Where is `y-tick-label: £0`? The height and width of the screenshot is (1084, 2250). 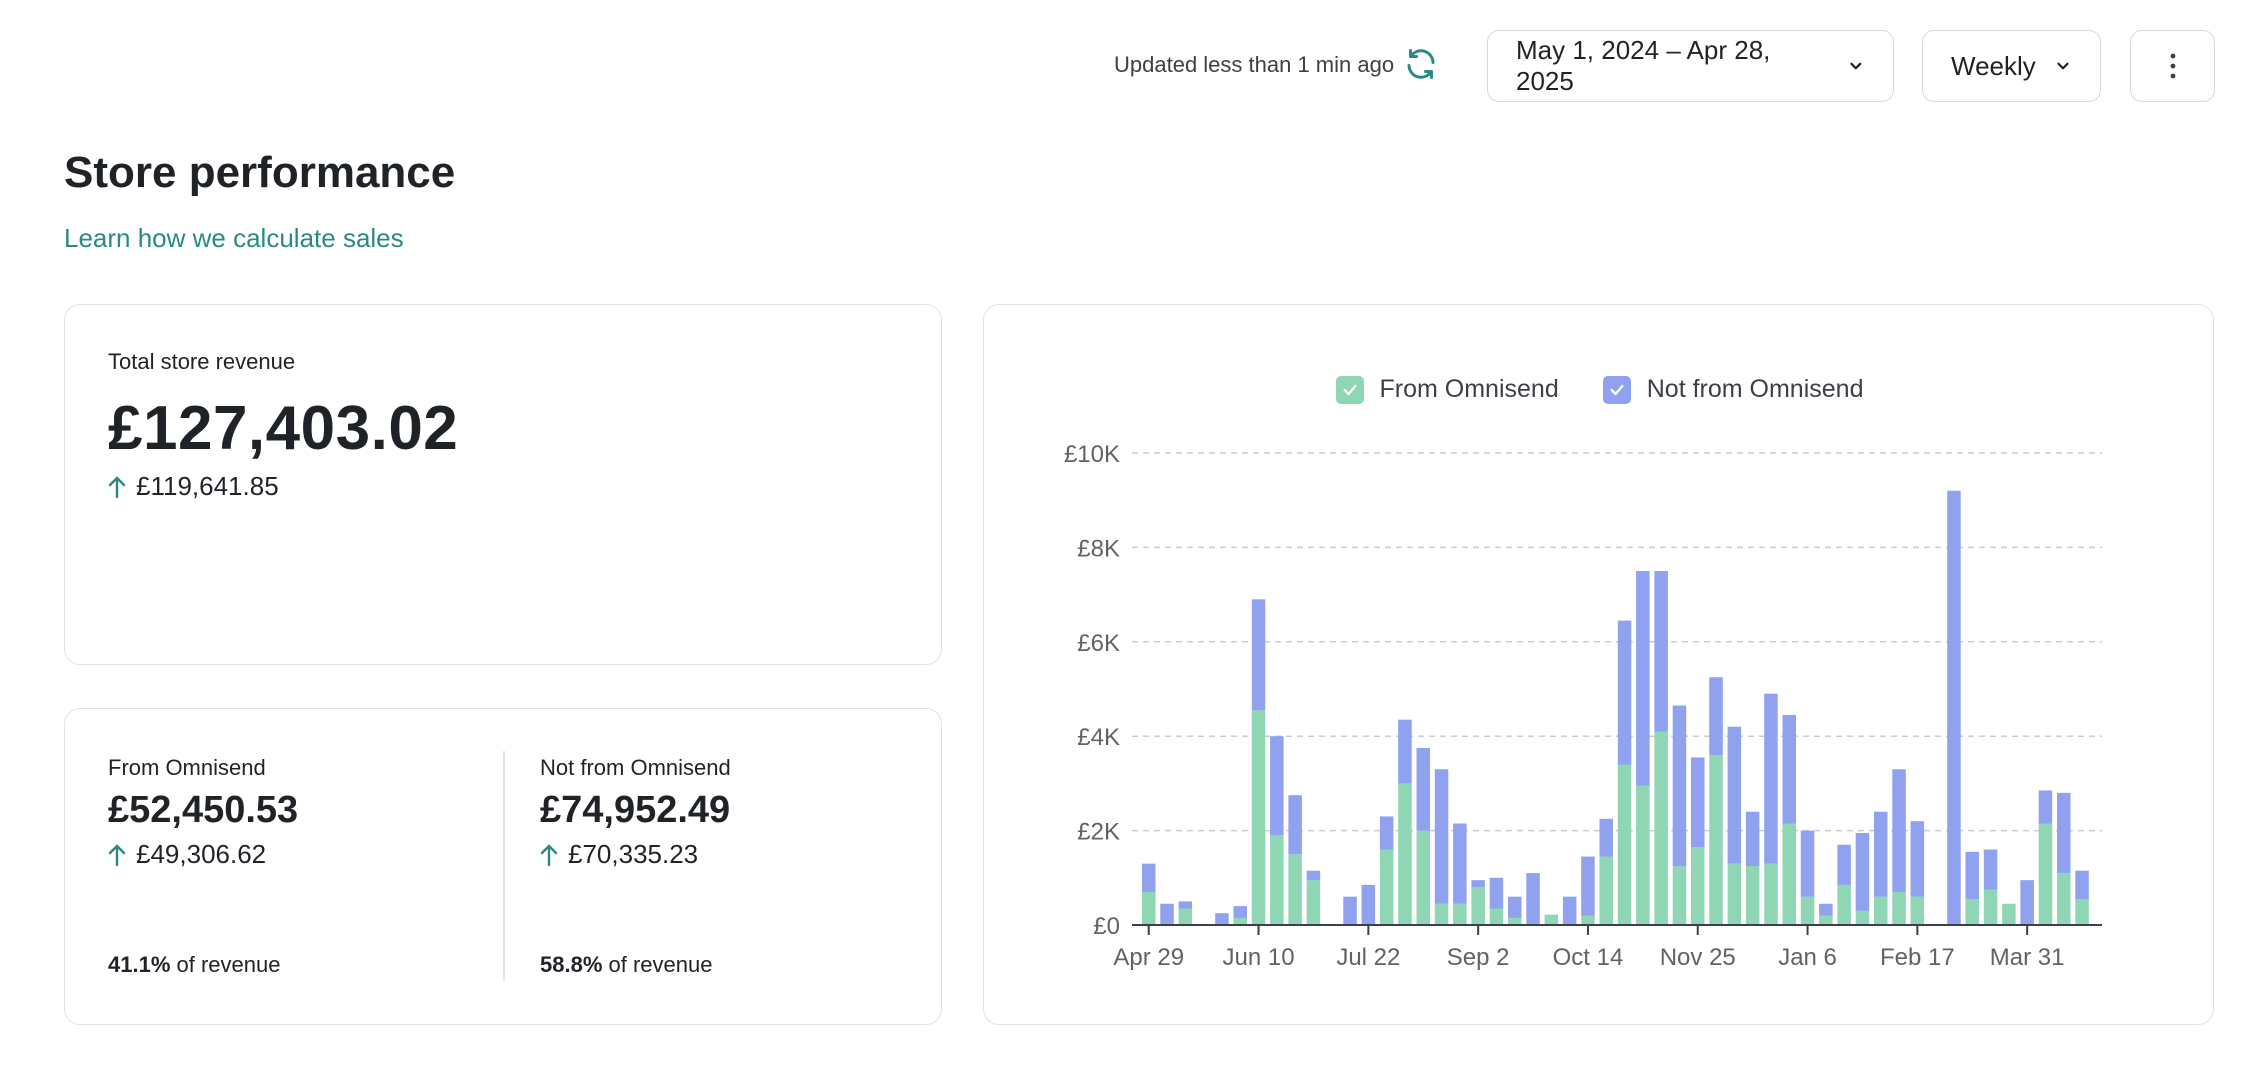 y-tick-label: £0 is located at coordinates (1106, 926).